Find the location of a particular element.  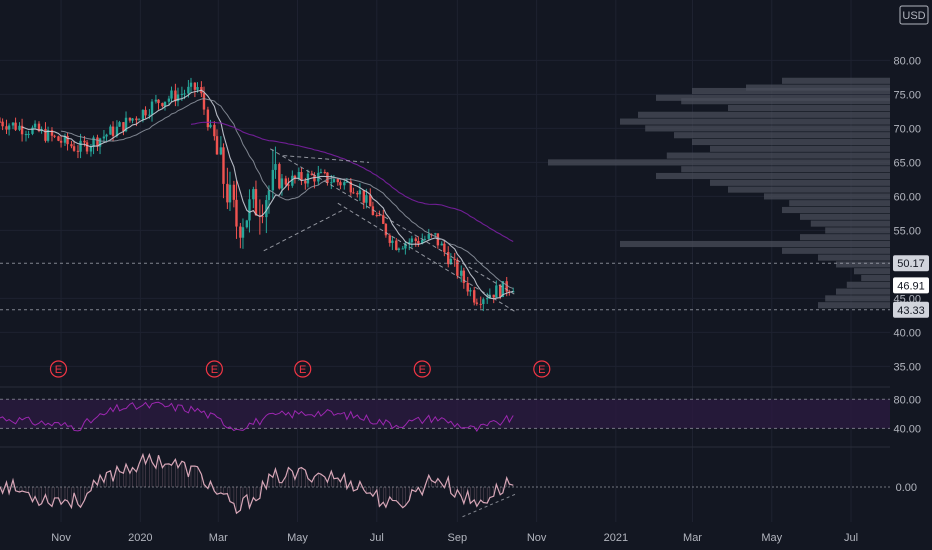

price-axis-label: 40.00 is located at coordinates (907, 333).